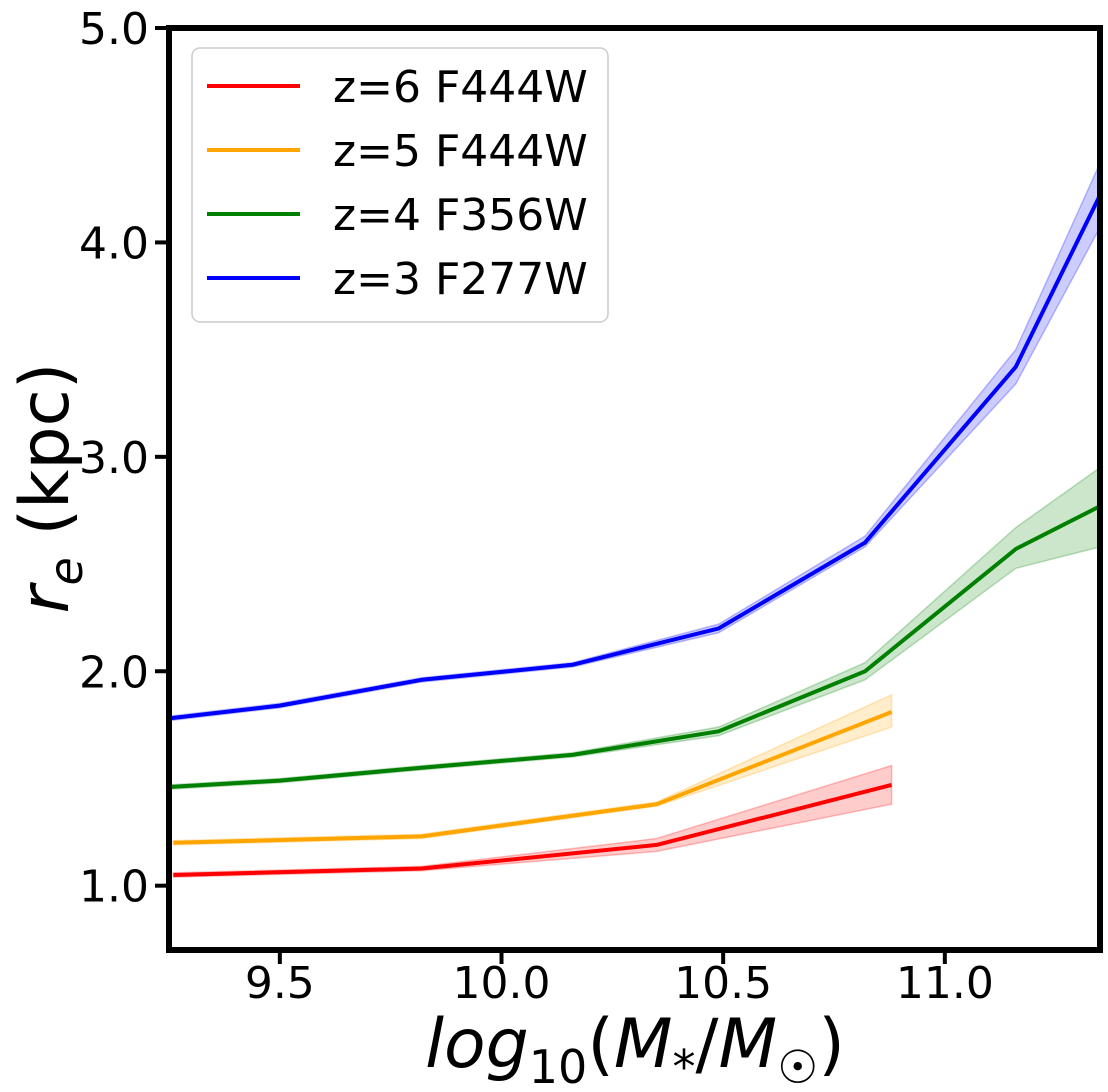 Image resolution: width=1108 pixels, height=1092 pixels. Describe the element at coordinates (114, 458) in the screenshot. I see `y-tick-label: 3.0` at that location.